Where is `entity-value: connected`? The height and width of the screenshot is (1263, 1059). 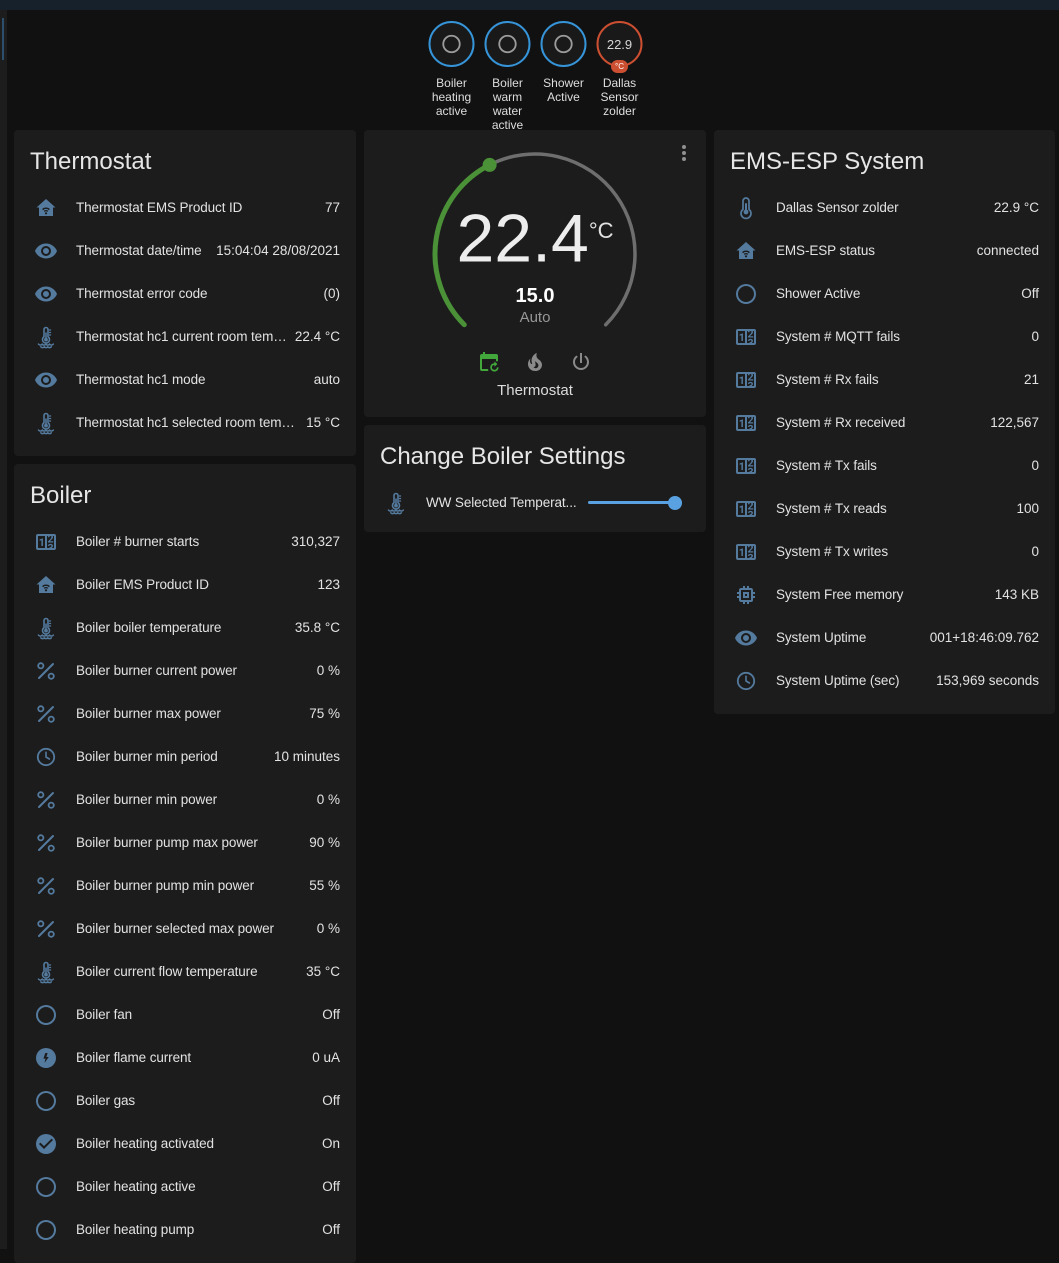 entity-value: connected is located at coordinates (1007, 250).